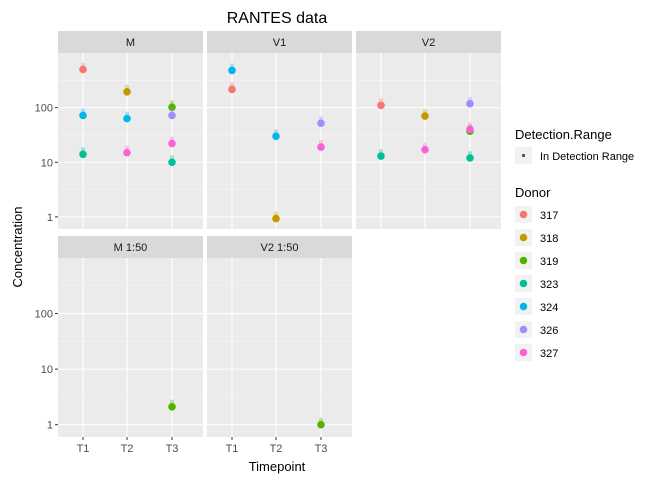 Image resolution: width=672 pixels, height=480 pixels. Describe the element at coordinates (44, 315) in the screenshot. I see `y-tick-label: 100` at that location.